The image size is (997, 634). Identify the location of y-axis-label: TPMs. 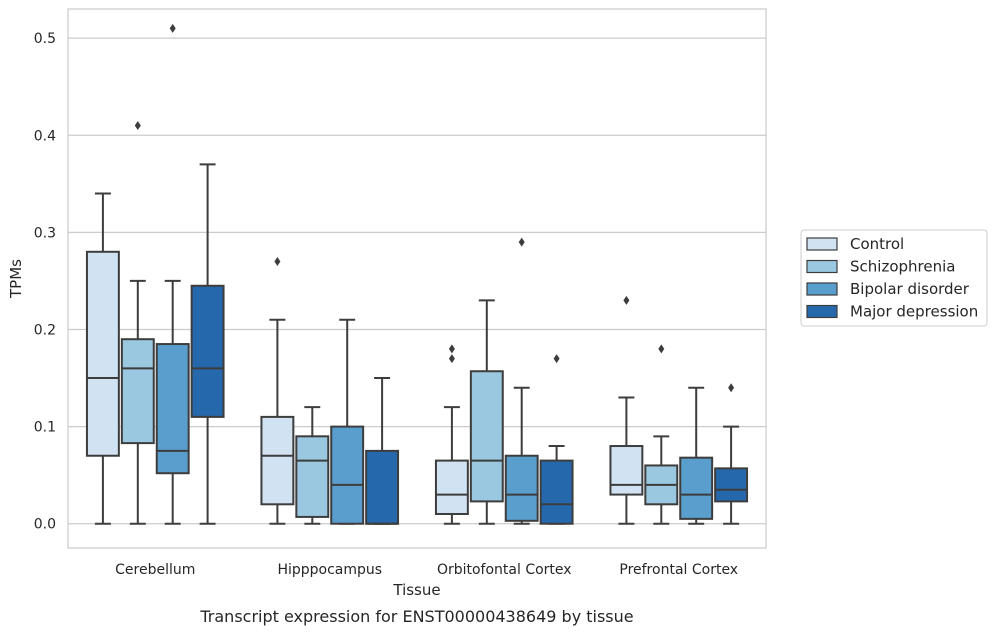
(16, 279).